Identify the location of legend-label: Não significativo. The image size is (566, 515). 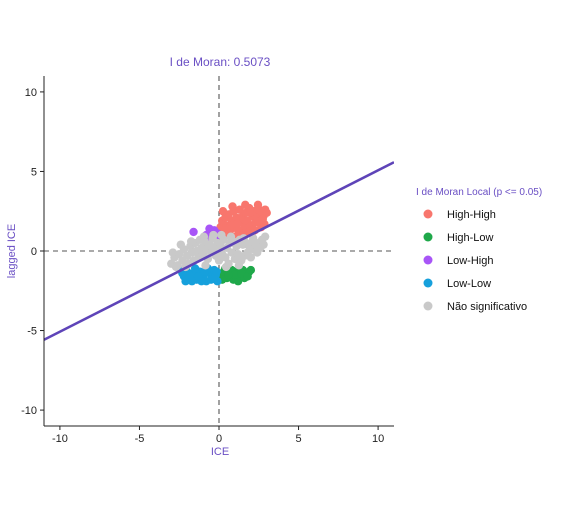
(487, 307).